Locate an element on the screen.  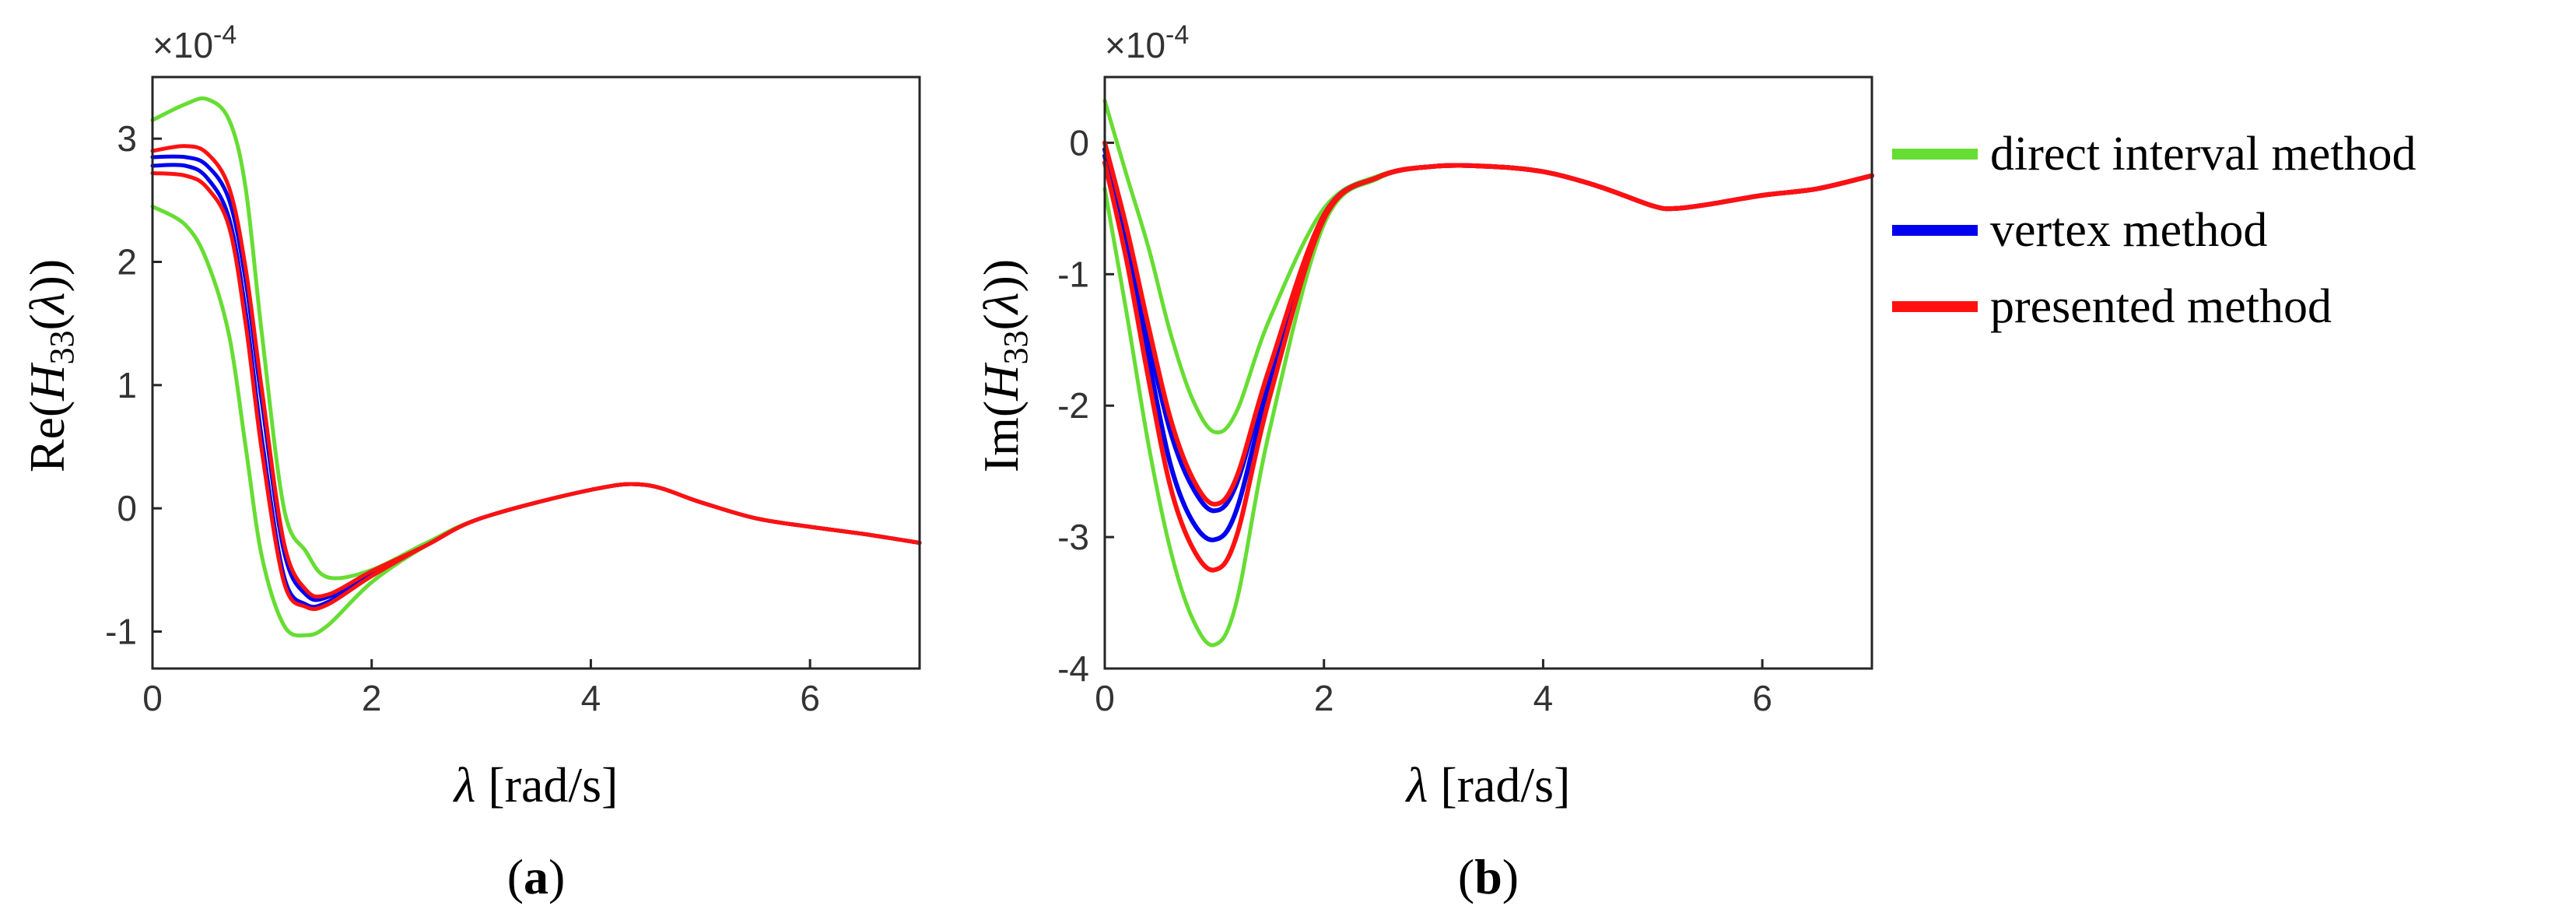
y-tick-label: -2 is located at coordinates (1073, 405).